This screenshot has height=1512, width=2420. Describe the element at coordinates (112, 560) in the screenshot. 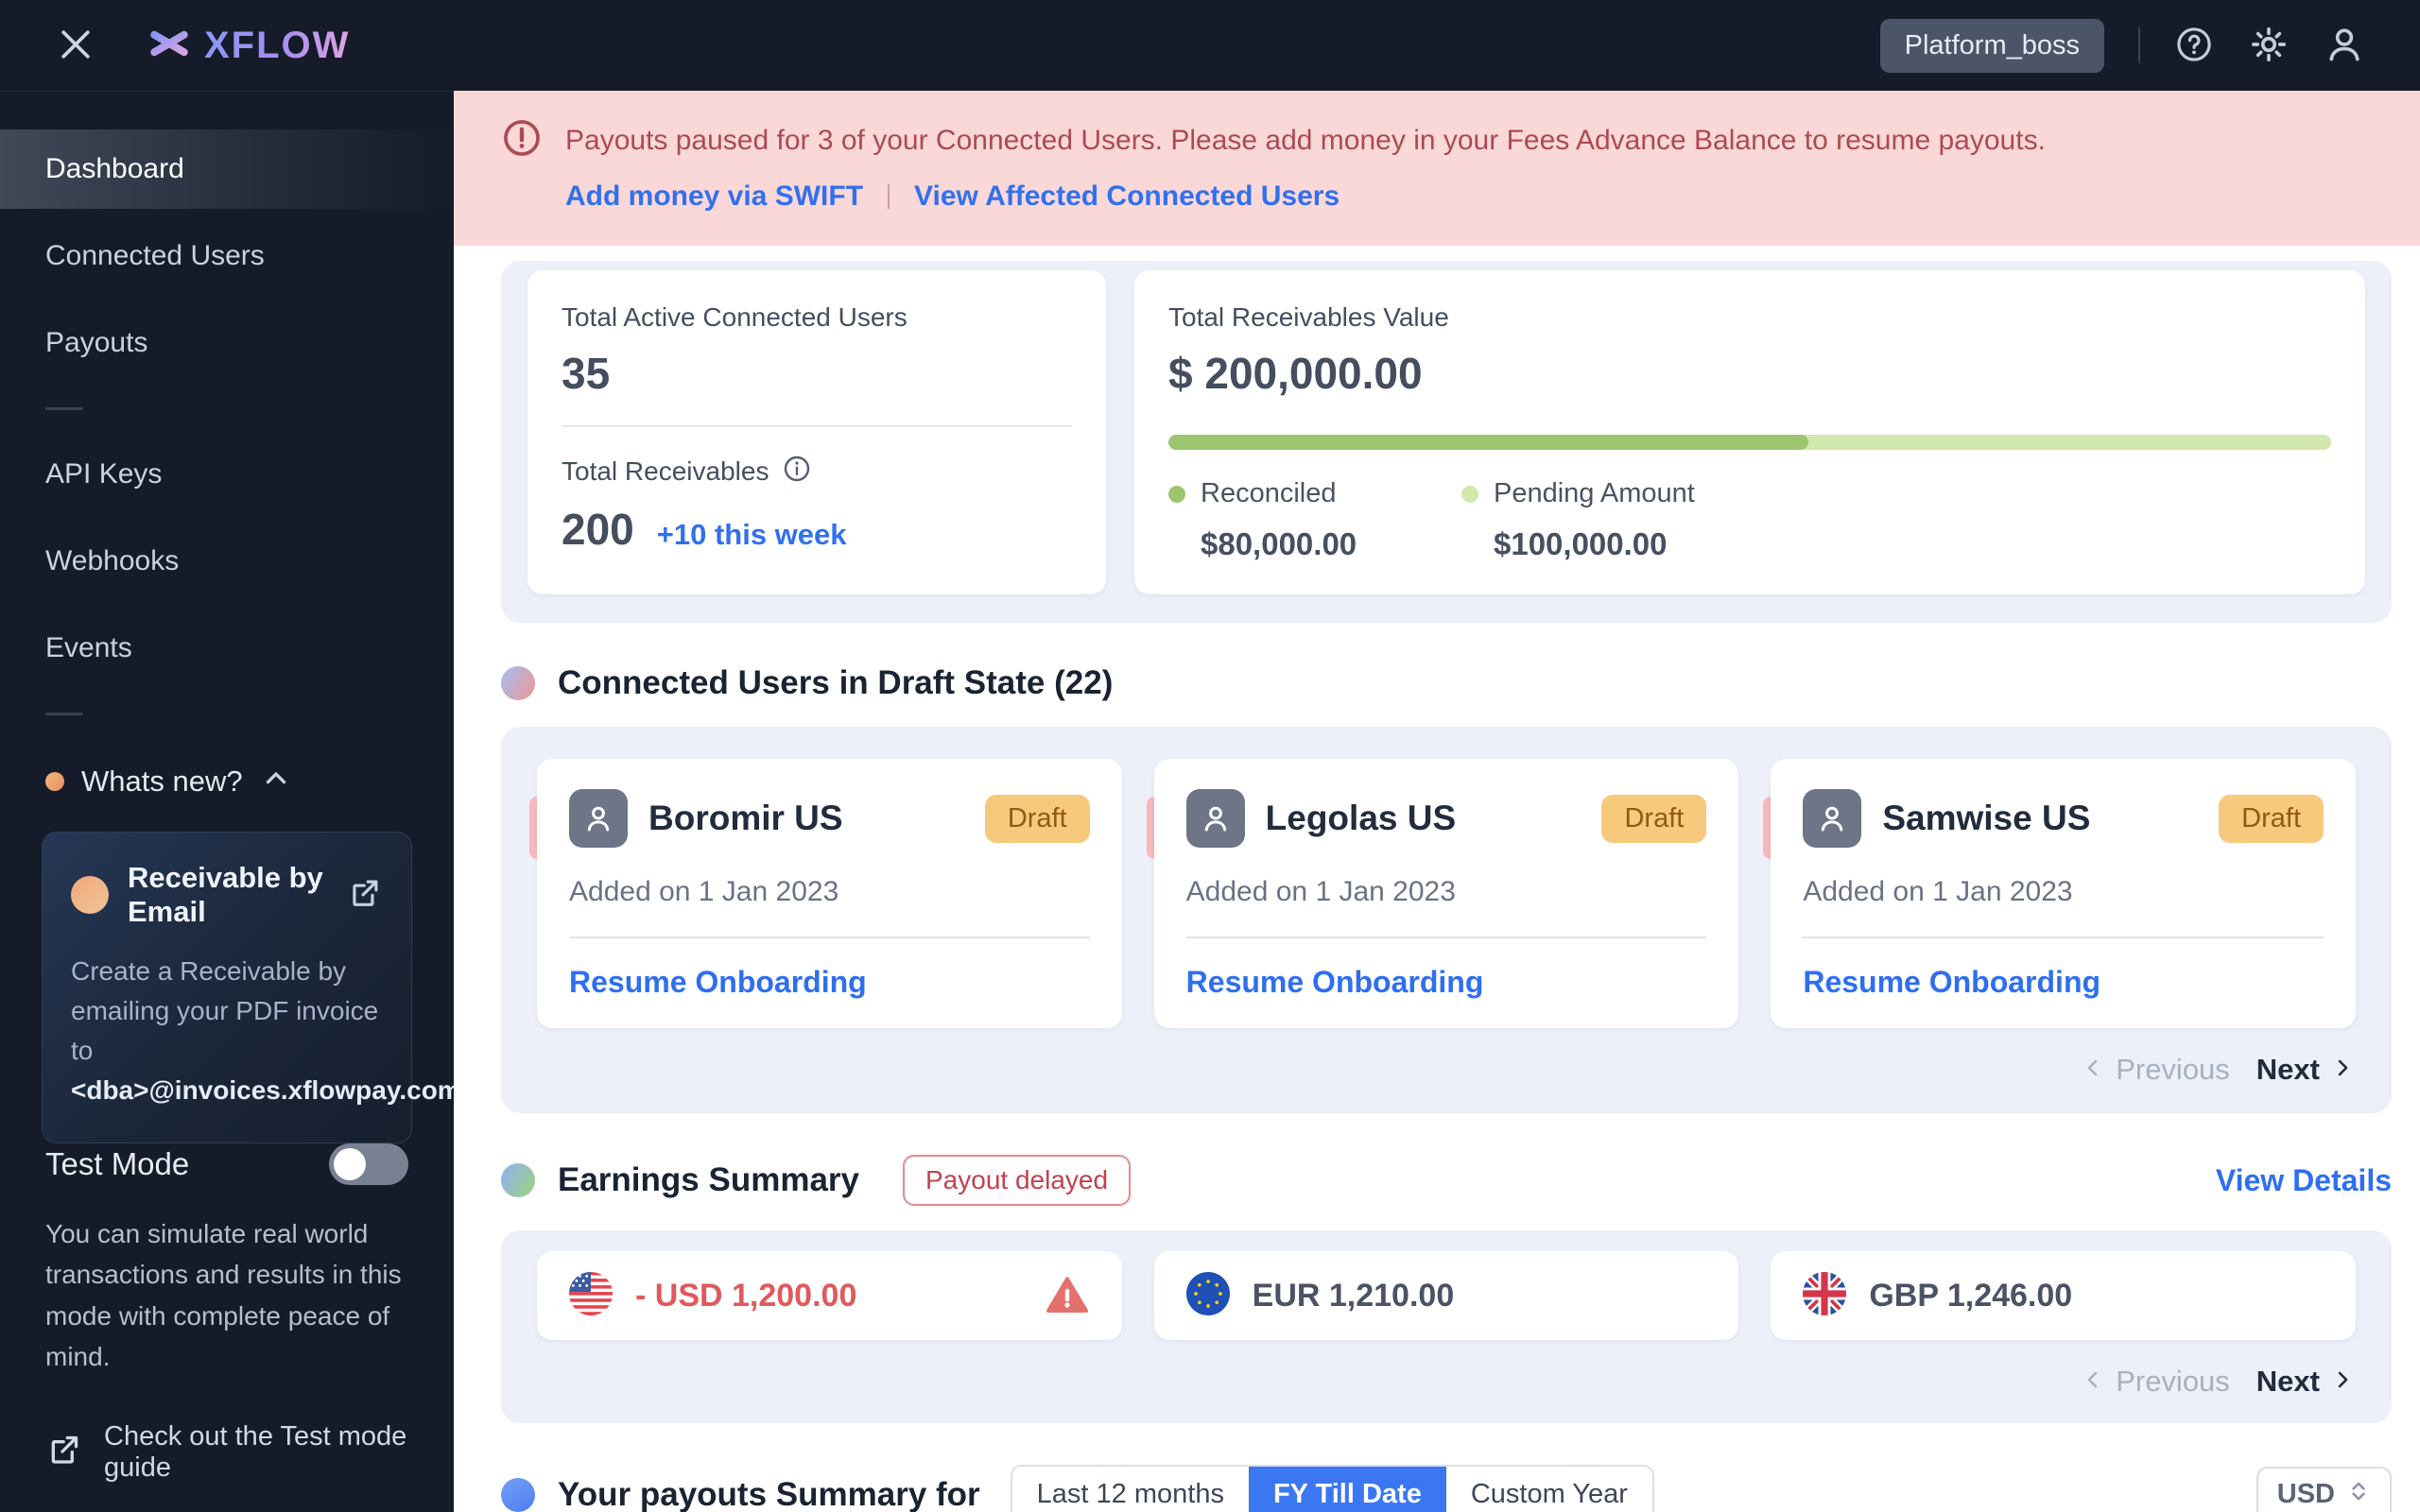

I see `sidebar-item-webhooks: Webhooks` at that location.